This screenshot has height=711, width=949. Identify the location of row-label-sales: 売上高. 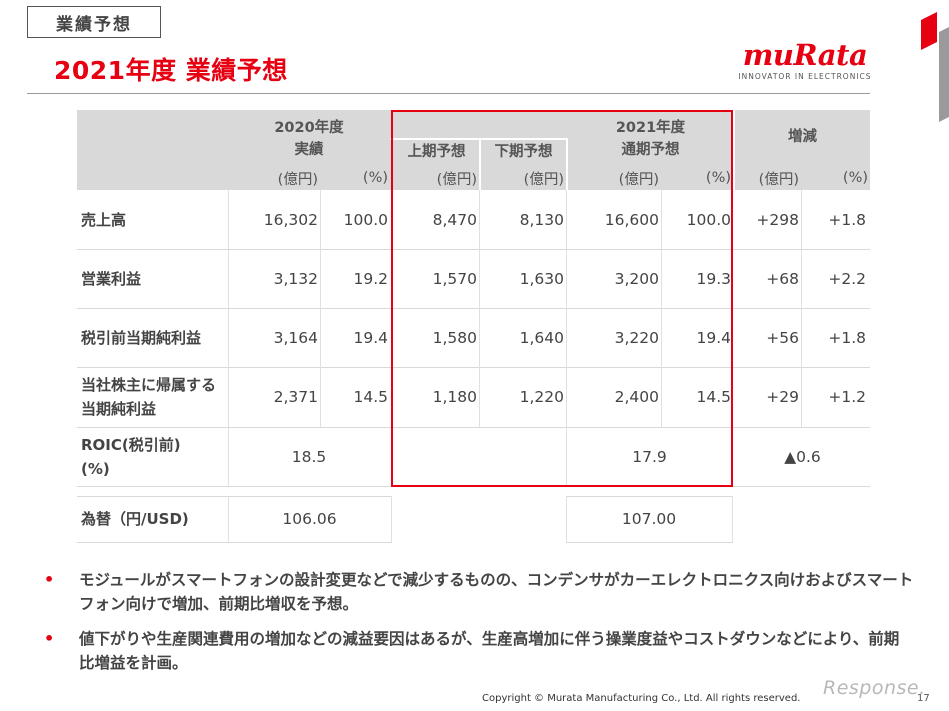
(104, 219).